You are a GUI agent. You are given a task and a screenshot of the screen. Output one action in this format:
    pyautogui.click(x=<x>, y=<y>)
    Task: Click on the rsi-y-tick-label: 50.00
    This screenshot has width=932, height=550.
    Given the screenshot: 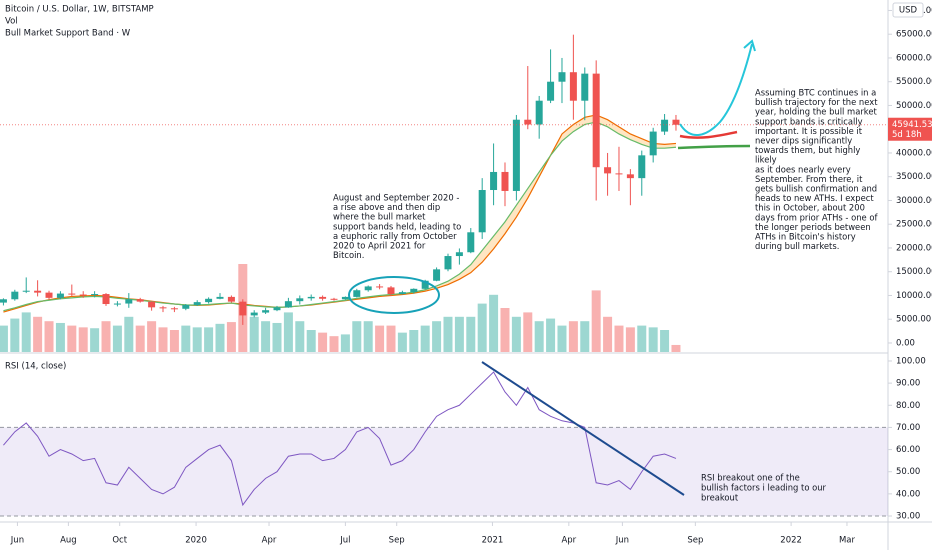 What is the action you would take?
    pyautogui.click(x=908, y=472)
    